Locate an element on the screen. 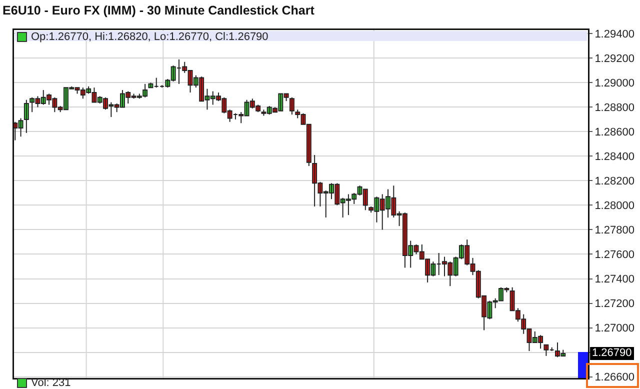 The width and height of the screenshot is (640, 389). annotation: Op:1.26770, Hi:1.26820, Lo:1.26770, Cl:1.26790 is located at coordinates (149, 37).